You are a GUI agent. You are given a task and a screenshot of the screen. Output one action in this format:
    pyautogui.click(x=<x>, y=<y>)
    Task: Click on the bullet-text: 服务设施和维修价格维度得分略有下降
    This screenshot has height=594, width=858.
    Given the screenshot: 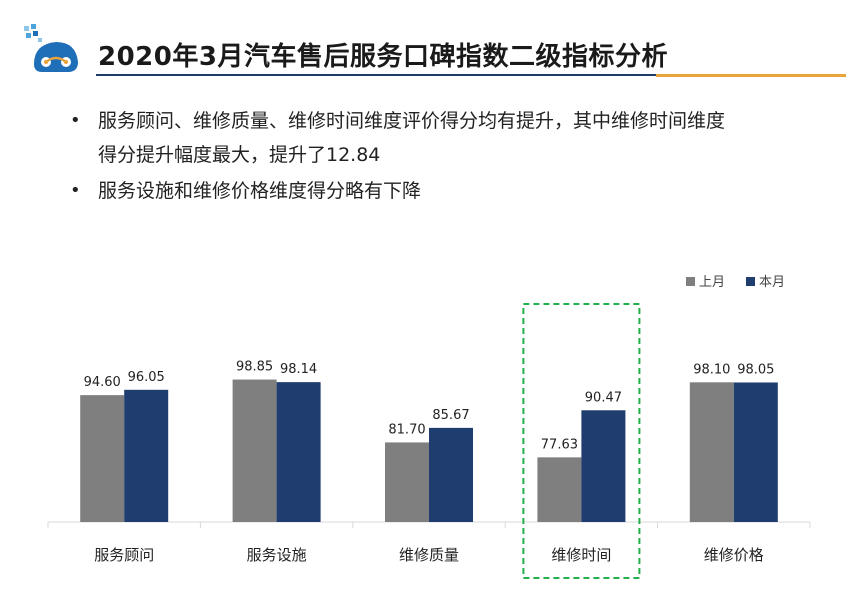 What is the action you would take?
    pyautogui.click(x=260, y=191)
    